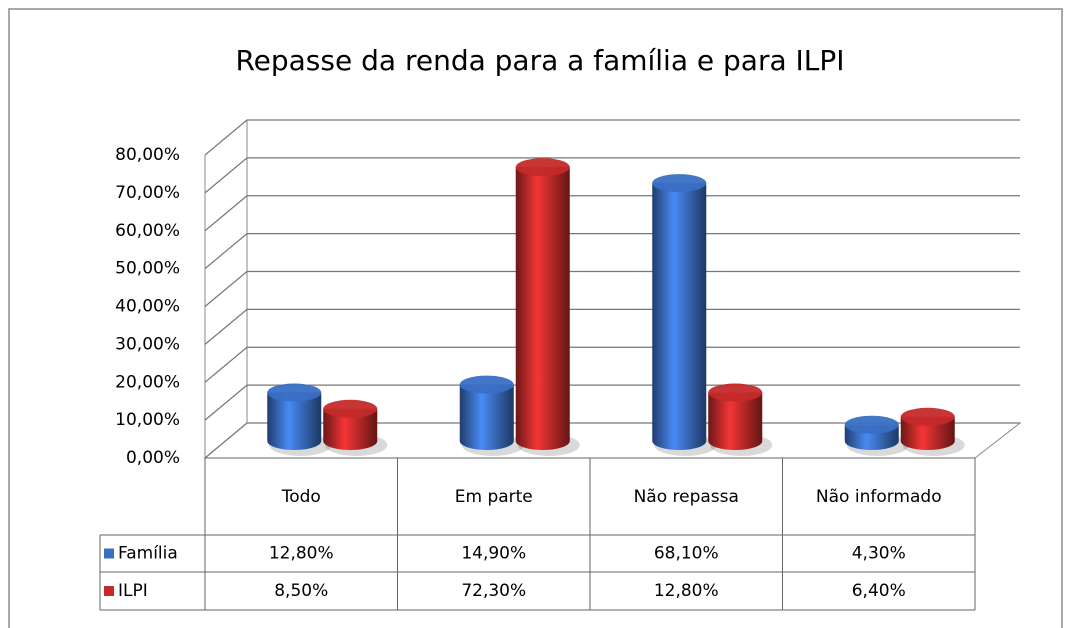 Image resolution: width=1073 pixels, height=628 pixels. What do you see at coordinates (147, 155) in the screenshot?
I see `y-tick-label: 80,00%` at bounding box center [147, 155].